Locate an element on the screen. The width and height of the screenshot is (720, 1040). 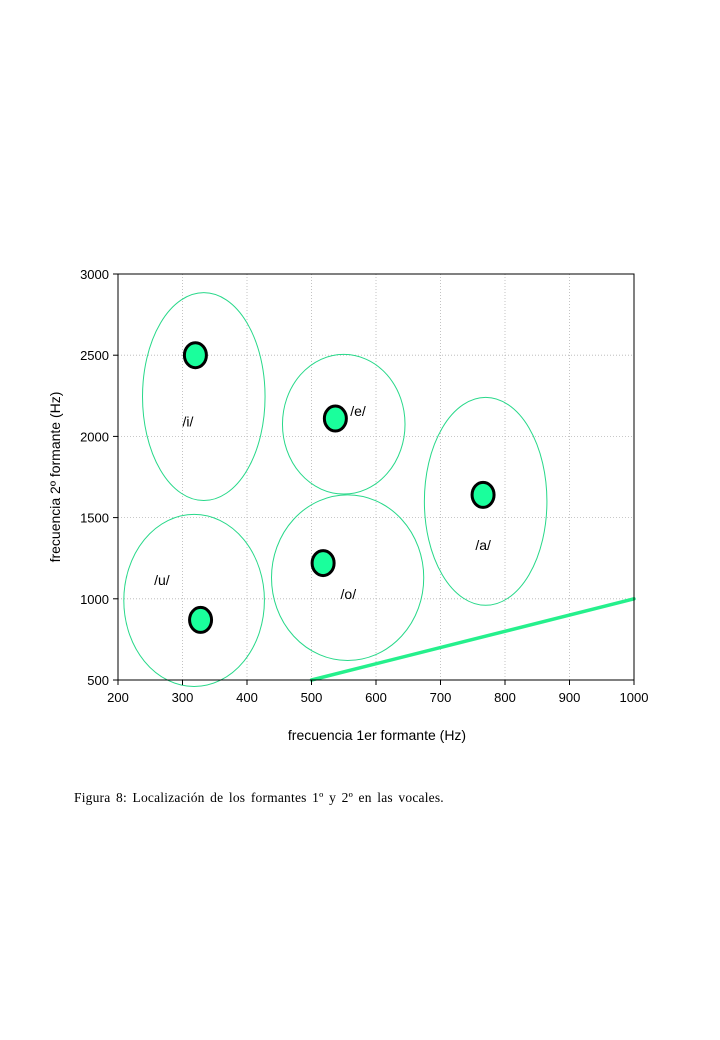
x-tick-label: 400 is located at coordinates (247, 697).